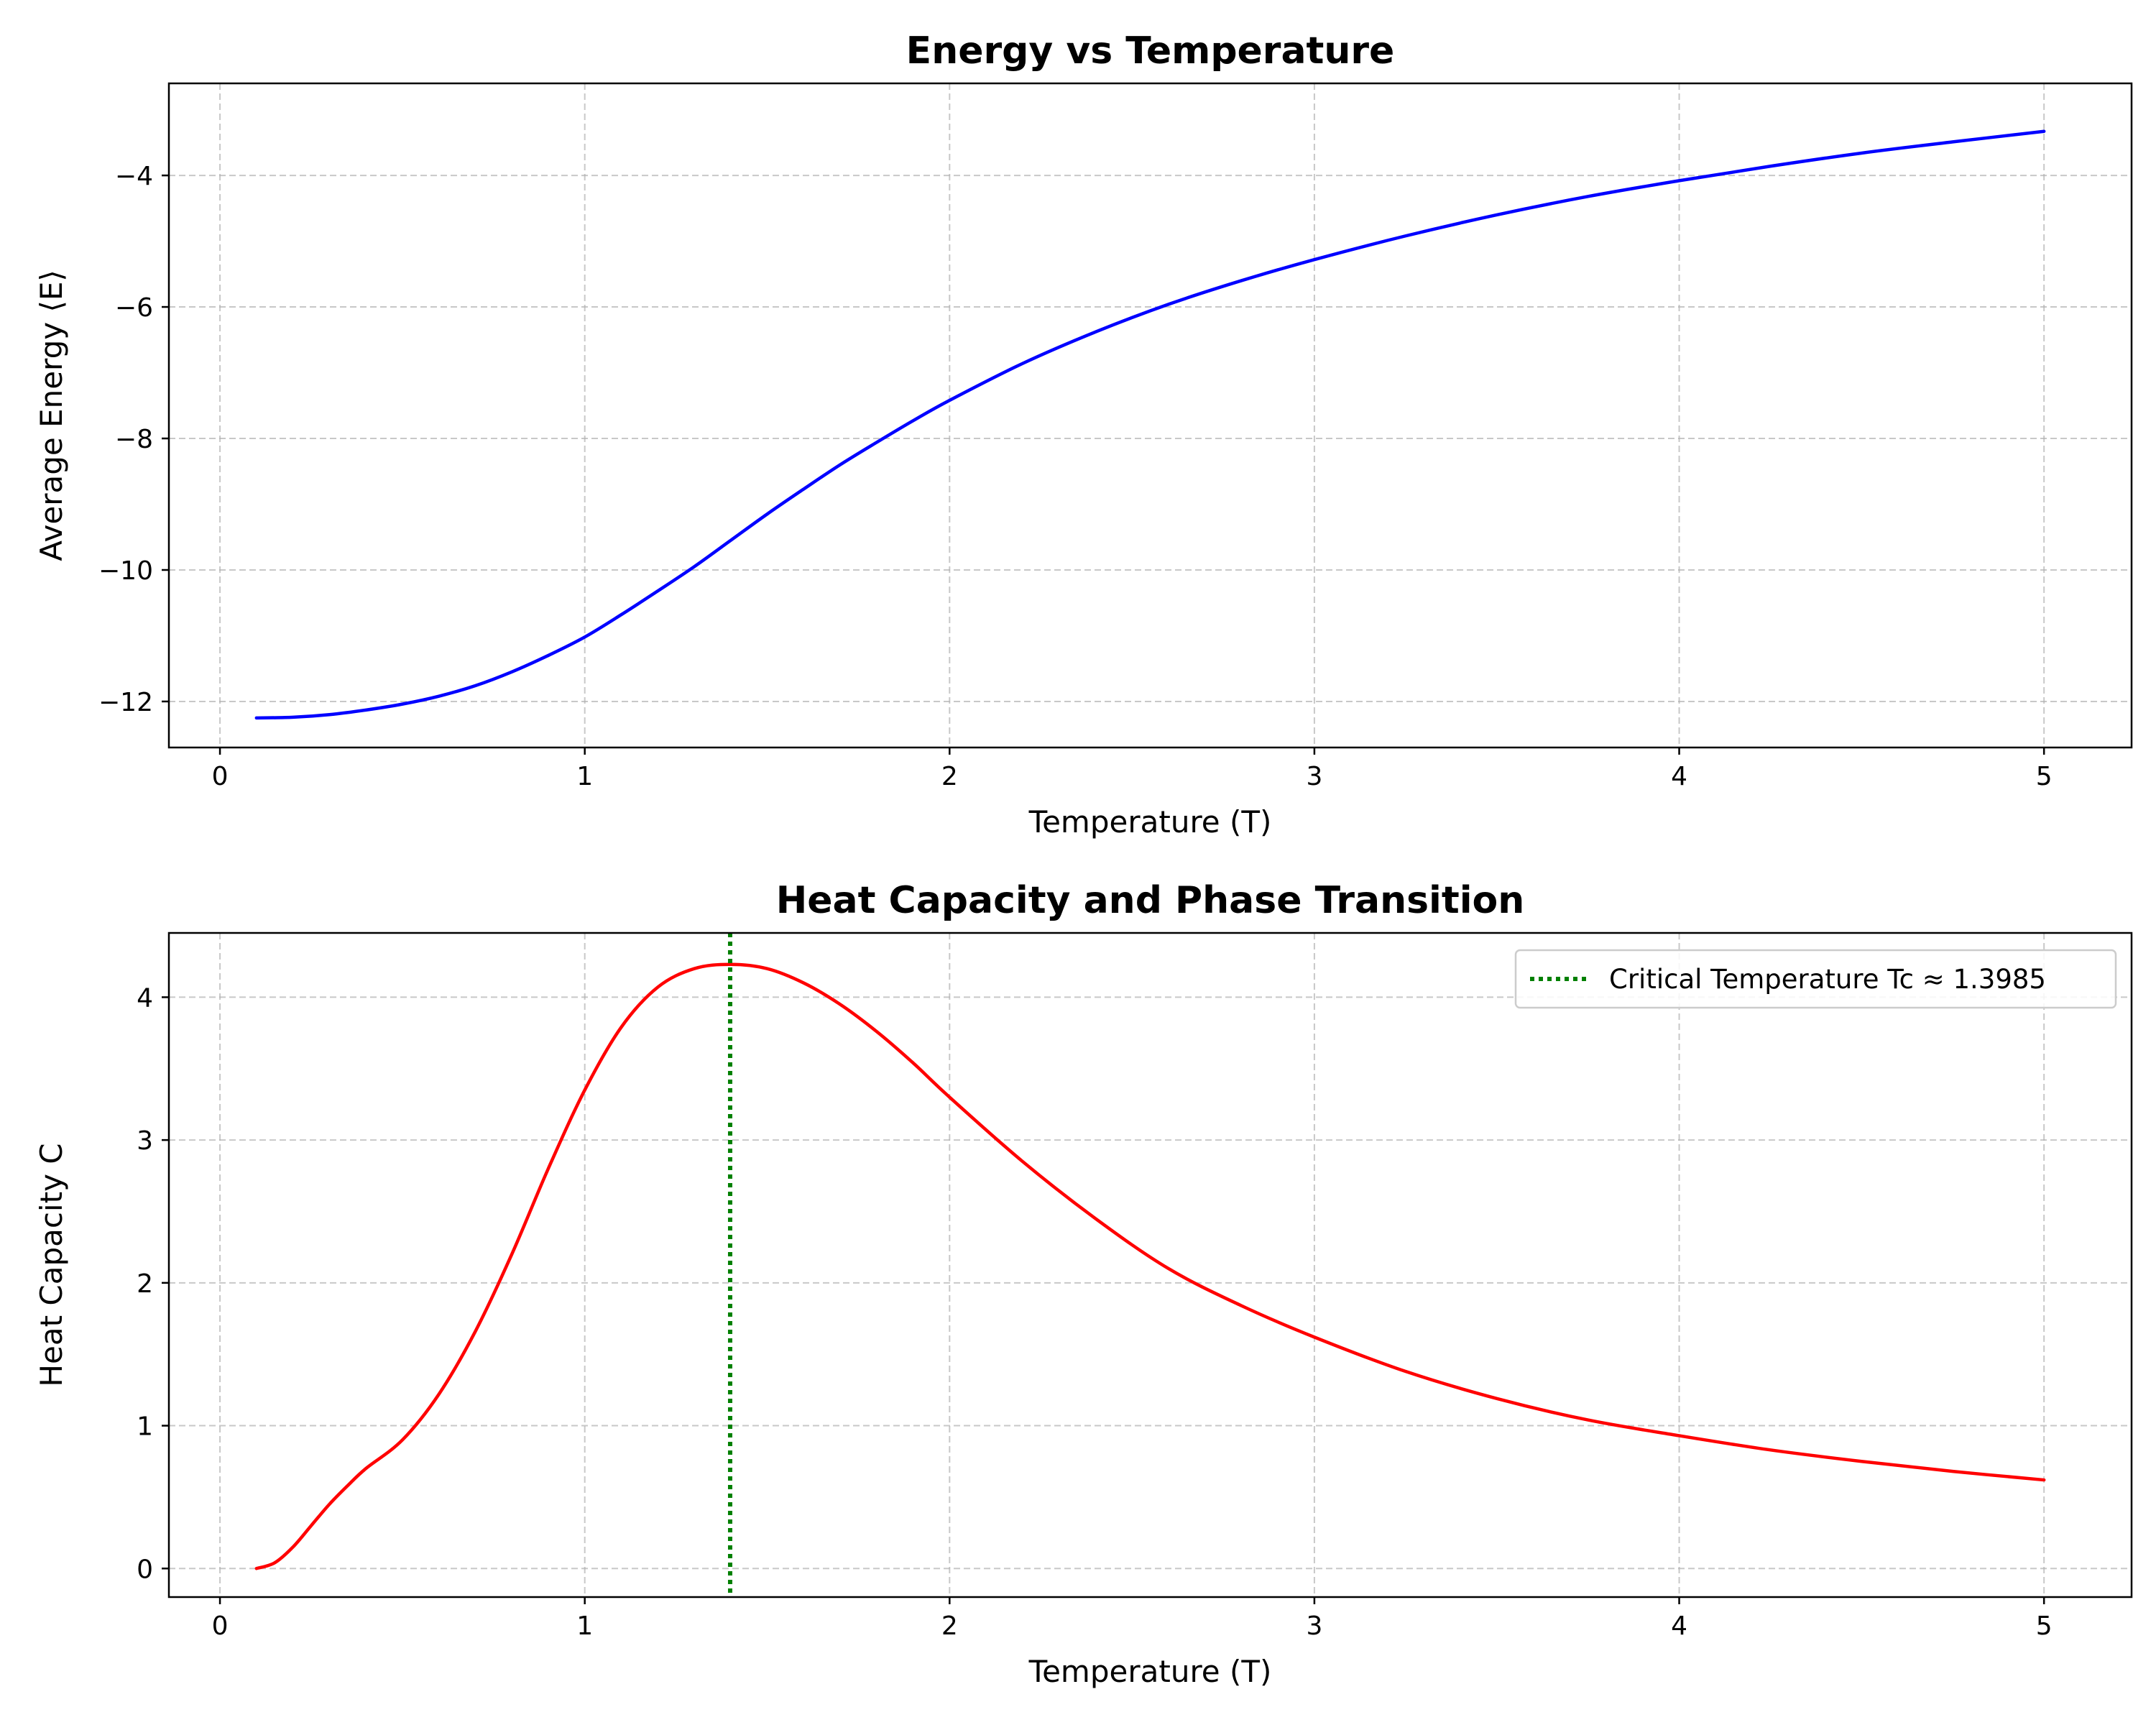 The image size is (2156, 1725). Describe the element at coordinates (950, 1626) in the screenshot. I see `heat-capacity-x-tick-label: 2` at that location.